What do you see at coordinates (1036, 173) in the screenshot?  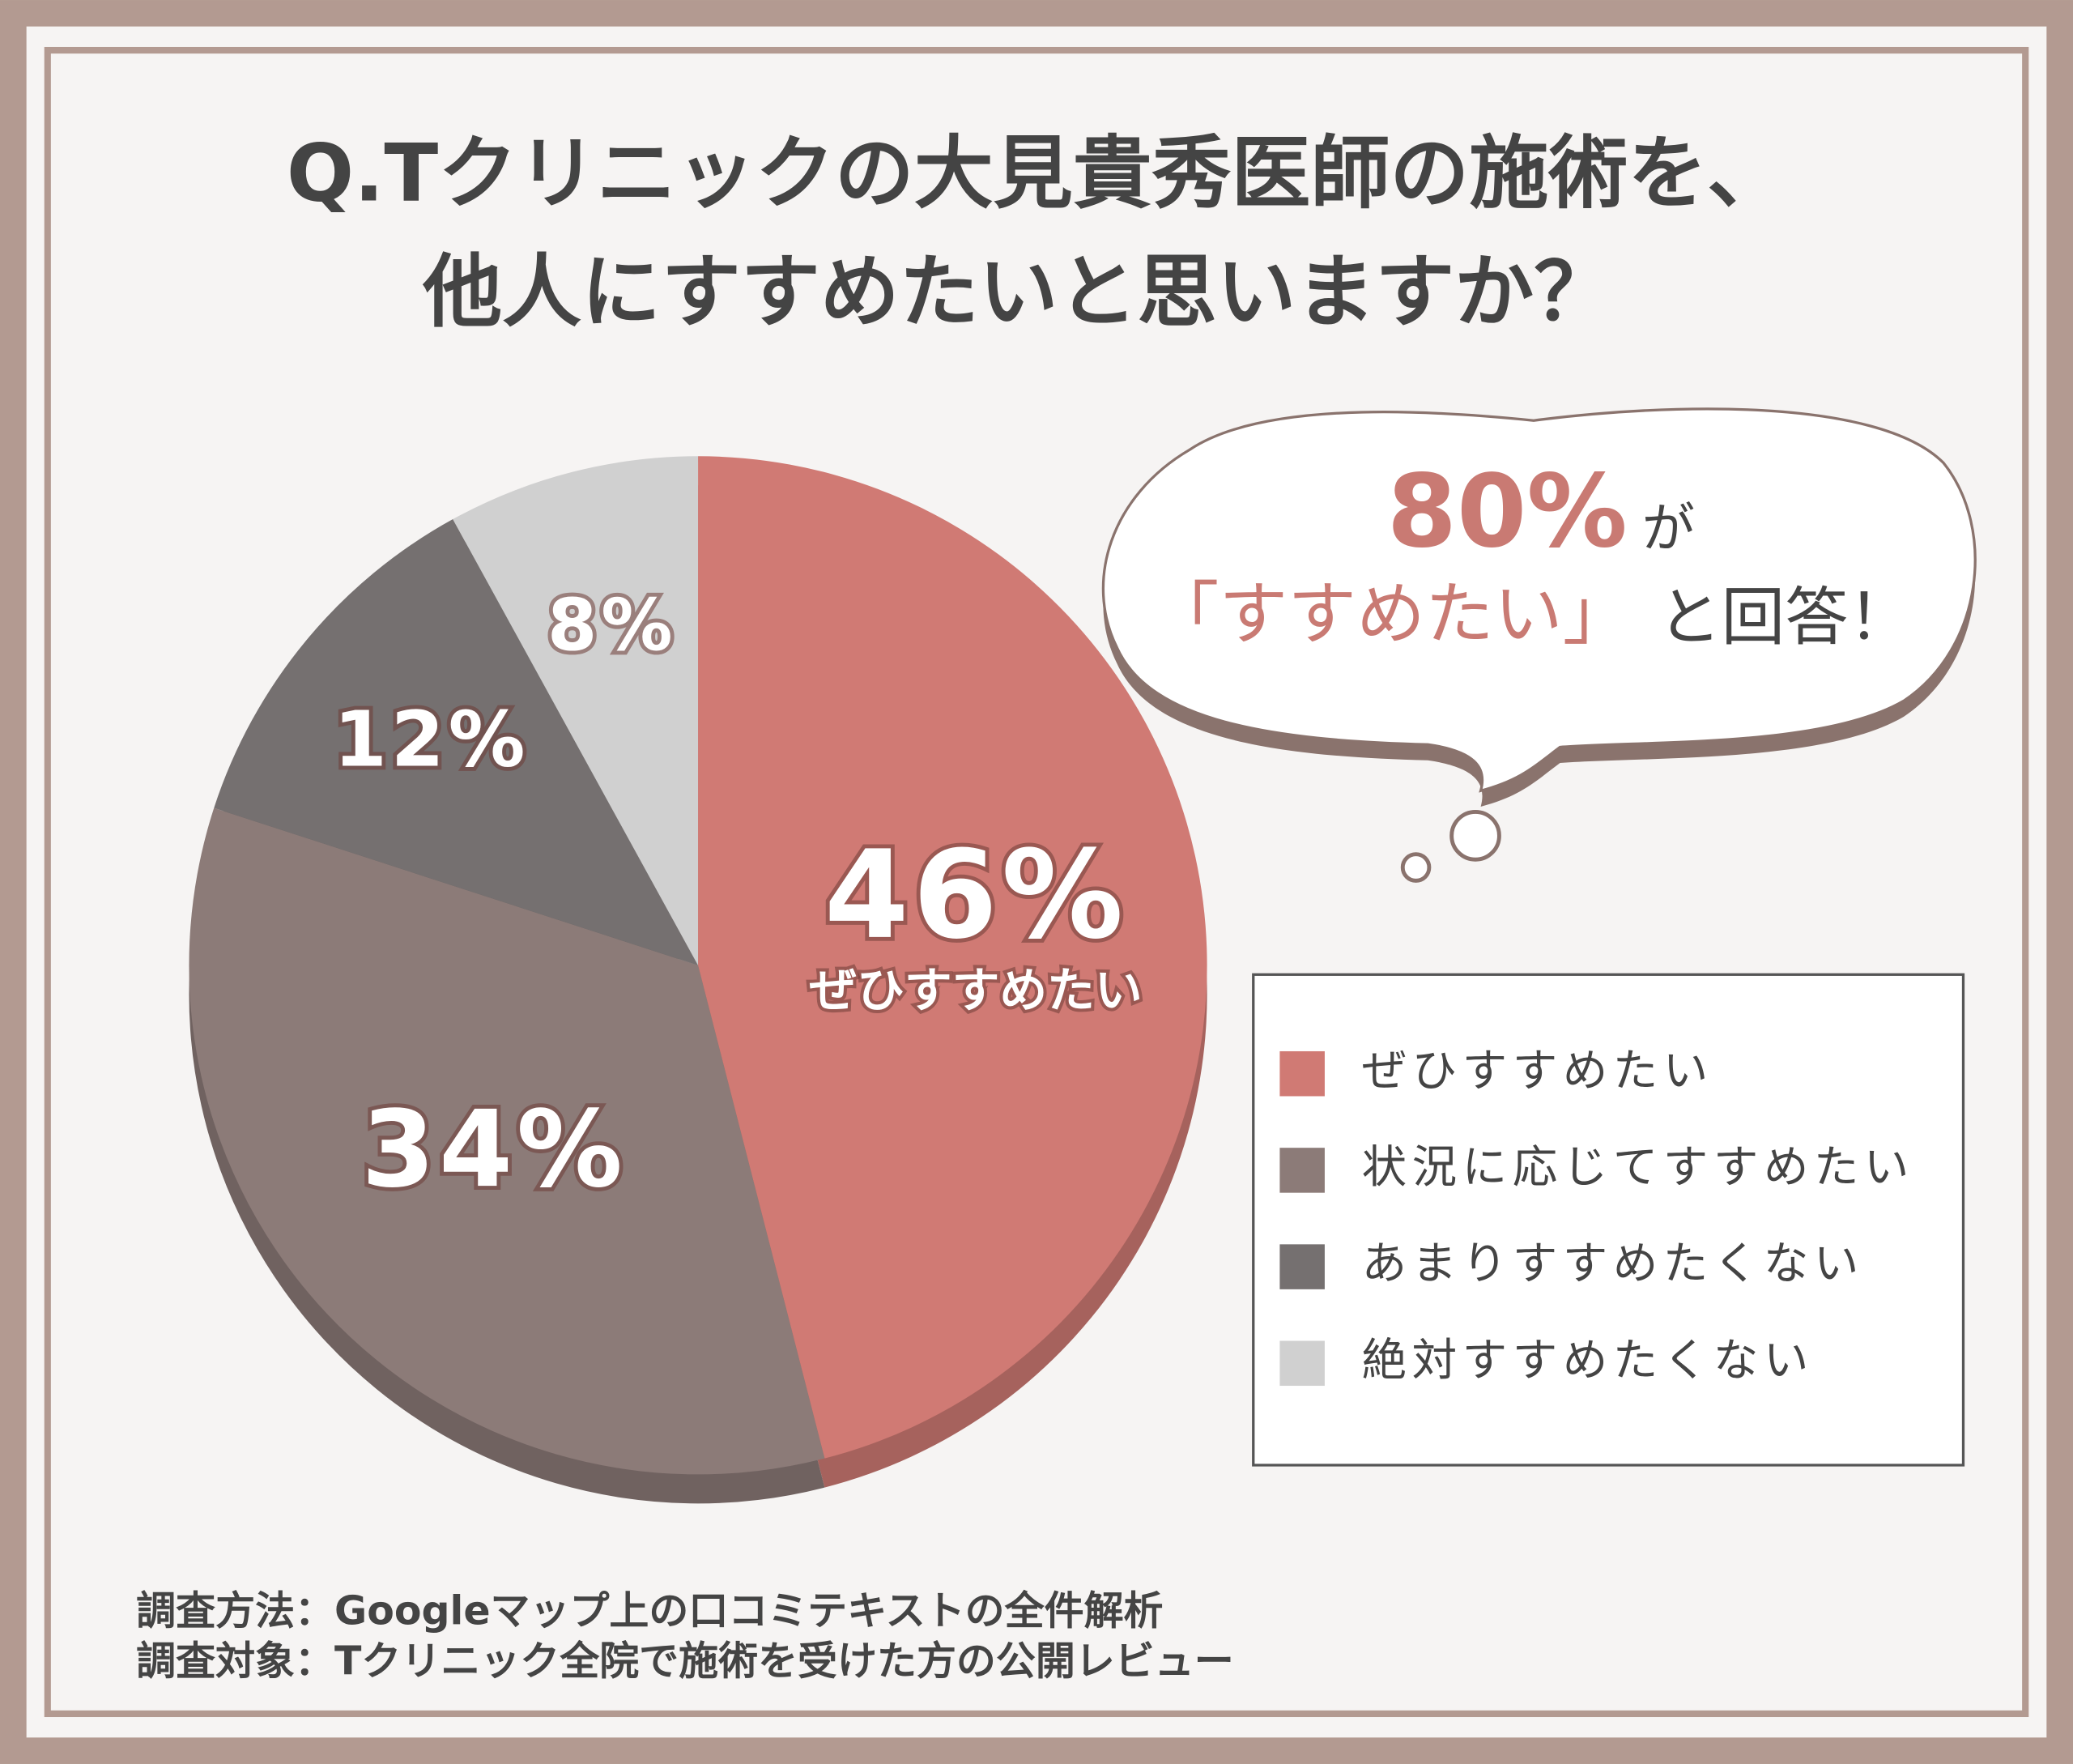 I see `chart-title: Q.Tクリニックの大見貴秀医師の施術を、` at bounding box center [1036, 173].